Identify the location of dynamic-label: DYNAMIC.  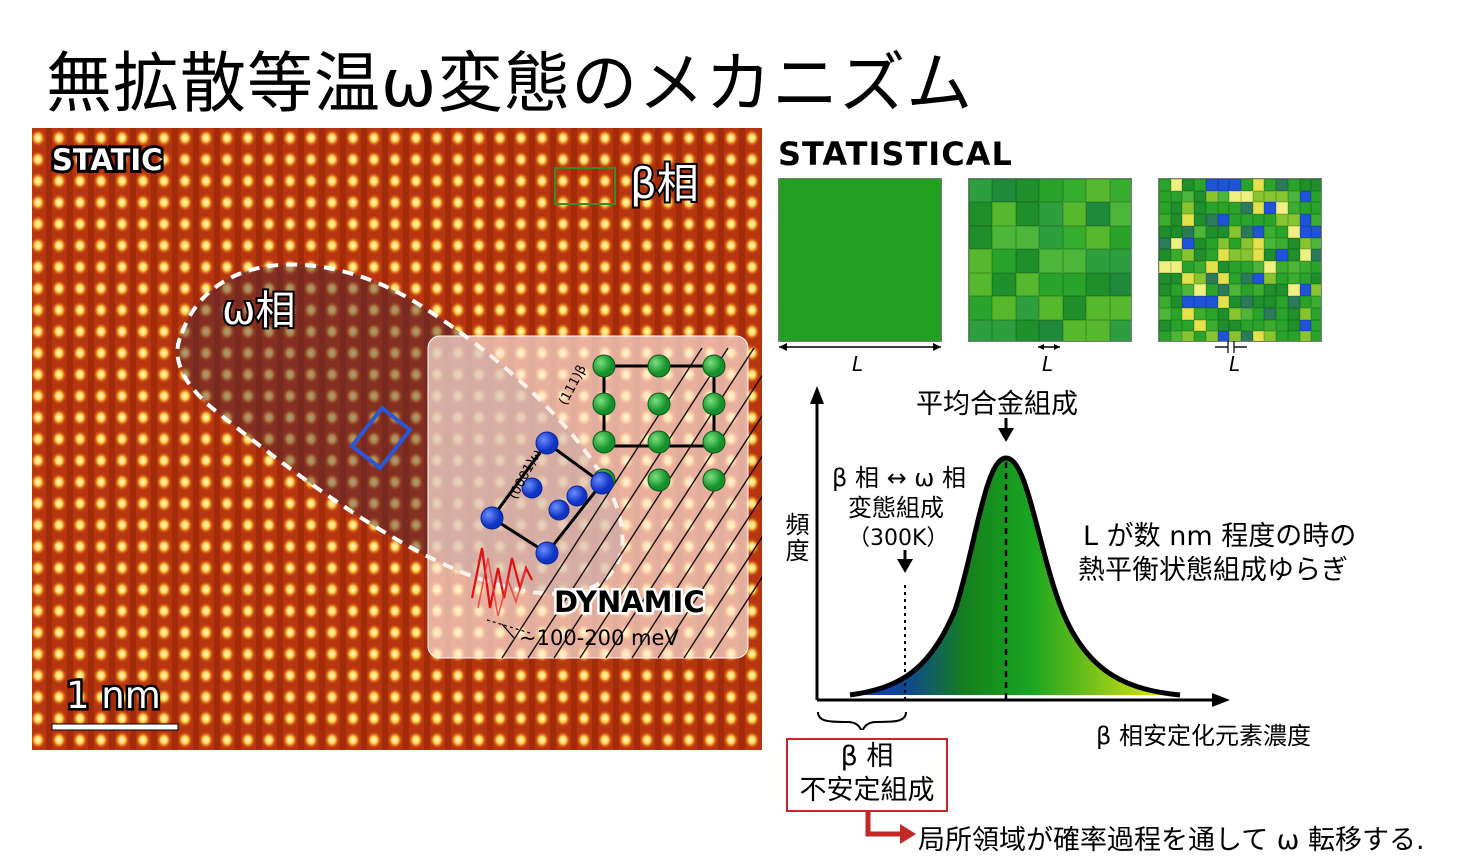
(629, 602).